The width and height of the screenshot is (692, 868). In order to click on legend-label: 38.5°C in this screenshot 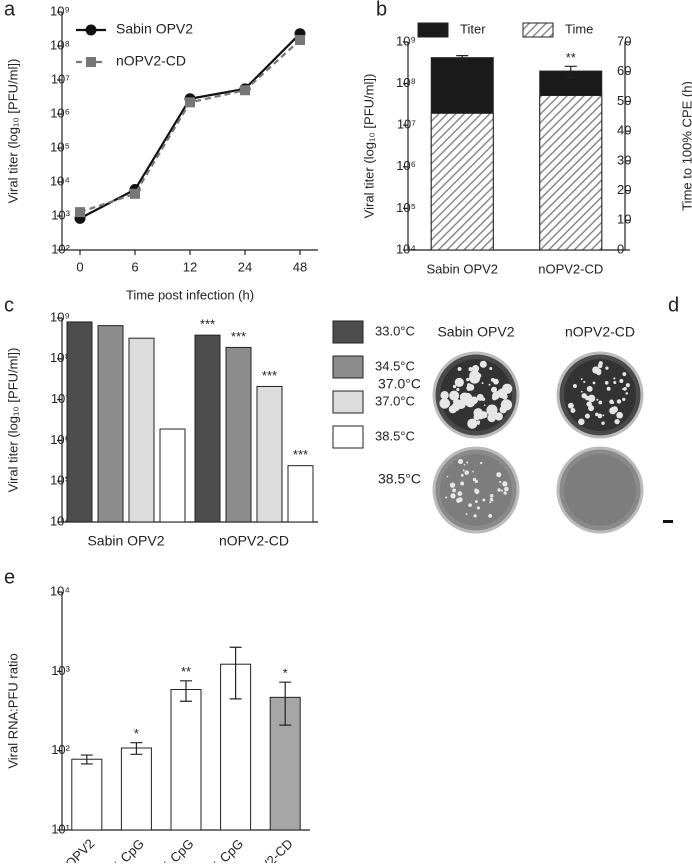, I will do `click(395, 435)`.